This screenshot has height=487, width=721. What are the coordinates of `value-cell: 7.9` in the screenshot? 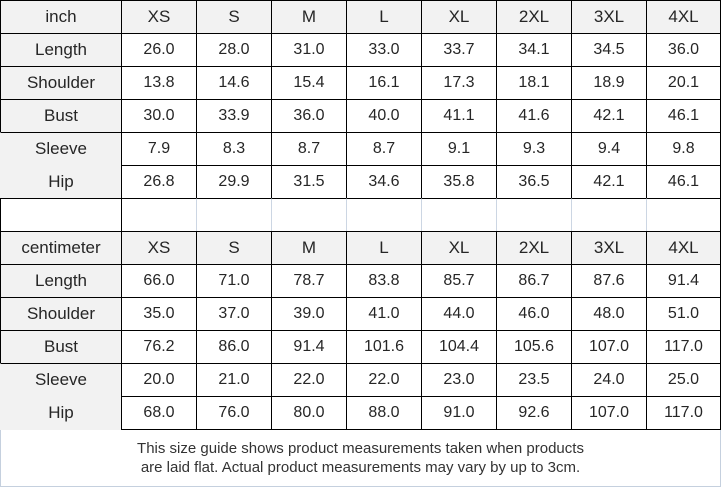 It's located at (158, 148).